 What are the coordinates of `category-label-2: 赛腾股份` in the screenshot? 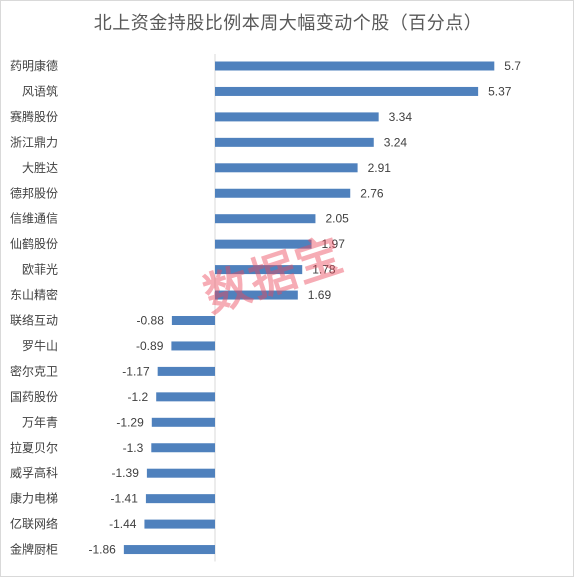 It's located at (34, 116).